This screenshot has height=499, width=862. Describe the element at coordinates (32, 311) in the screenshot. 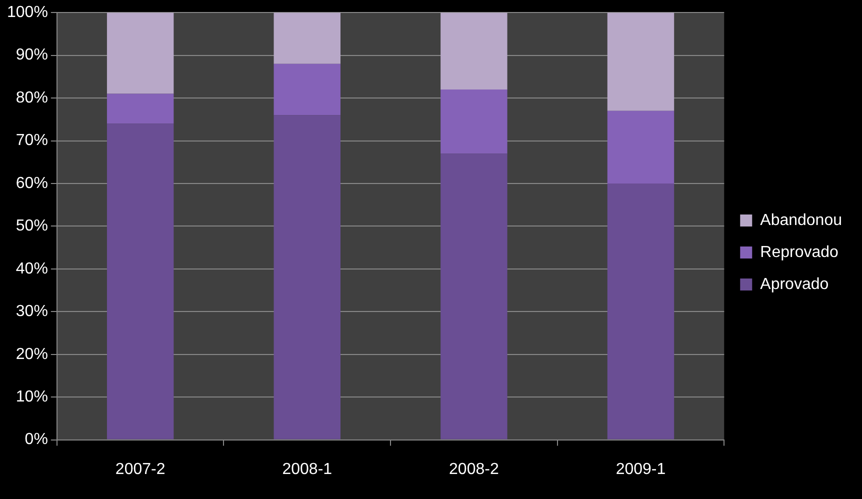

I see `y-tick-label: 30%` at that location.